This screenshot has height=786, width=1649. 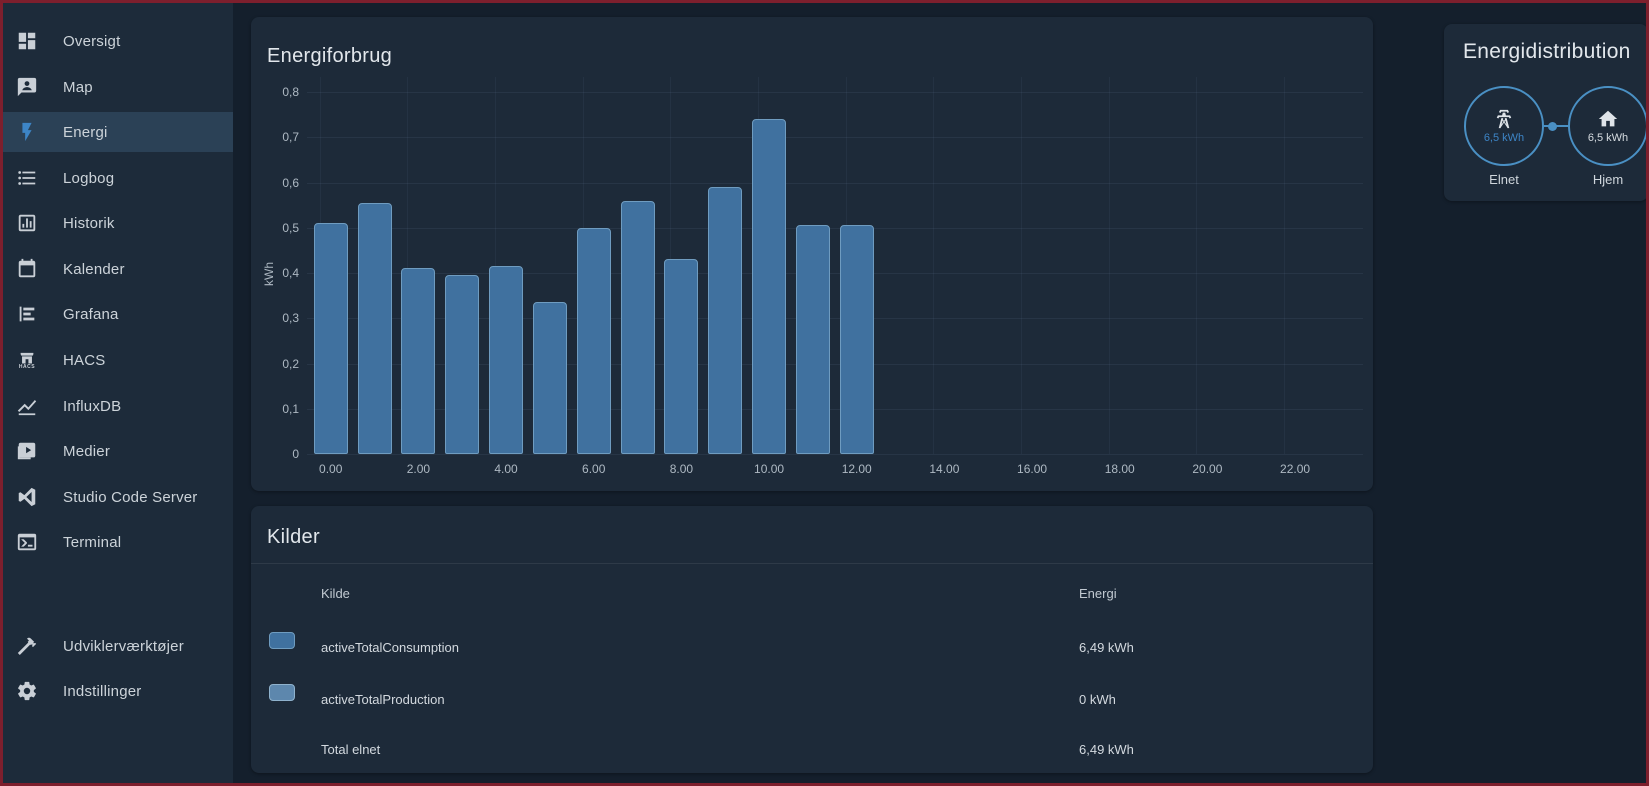 I want to click on hacs-store-icon: HACS, so click(x=27, y=360).